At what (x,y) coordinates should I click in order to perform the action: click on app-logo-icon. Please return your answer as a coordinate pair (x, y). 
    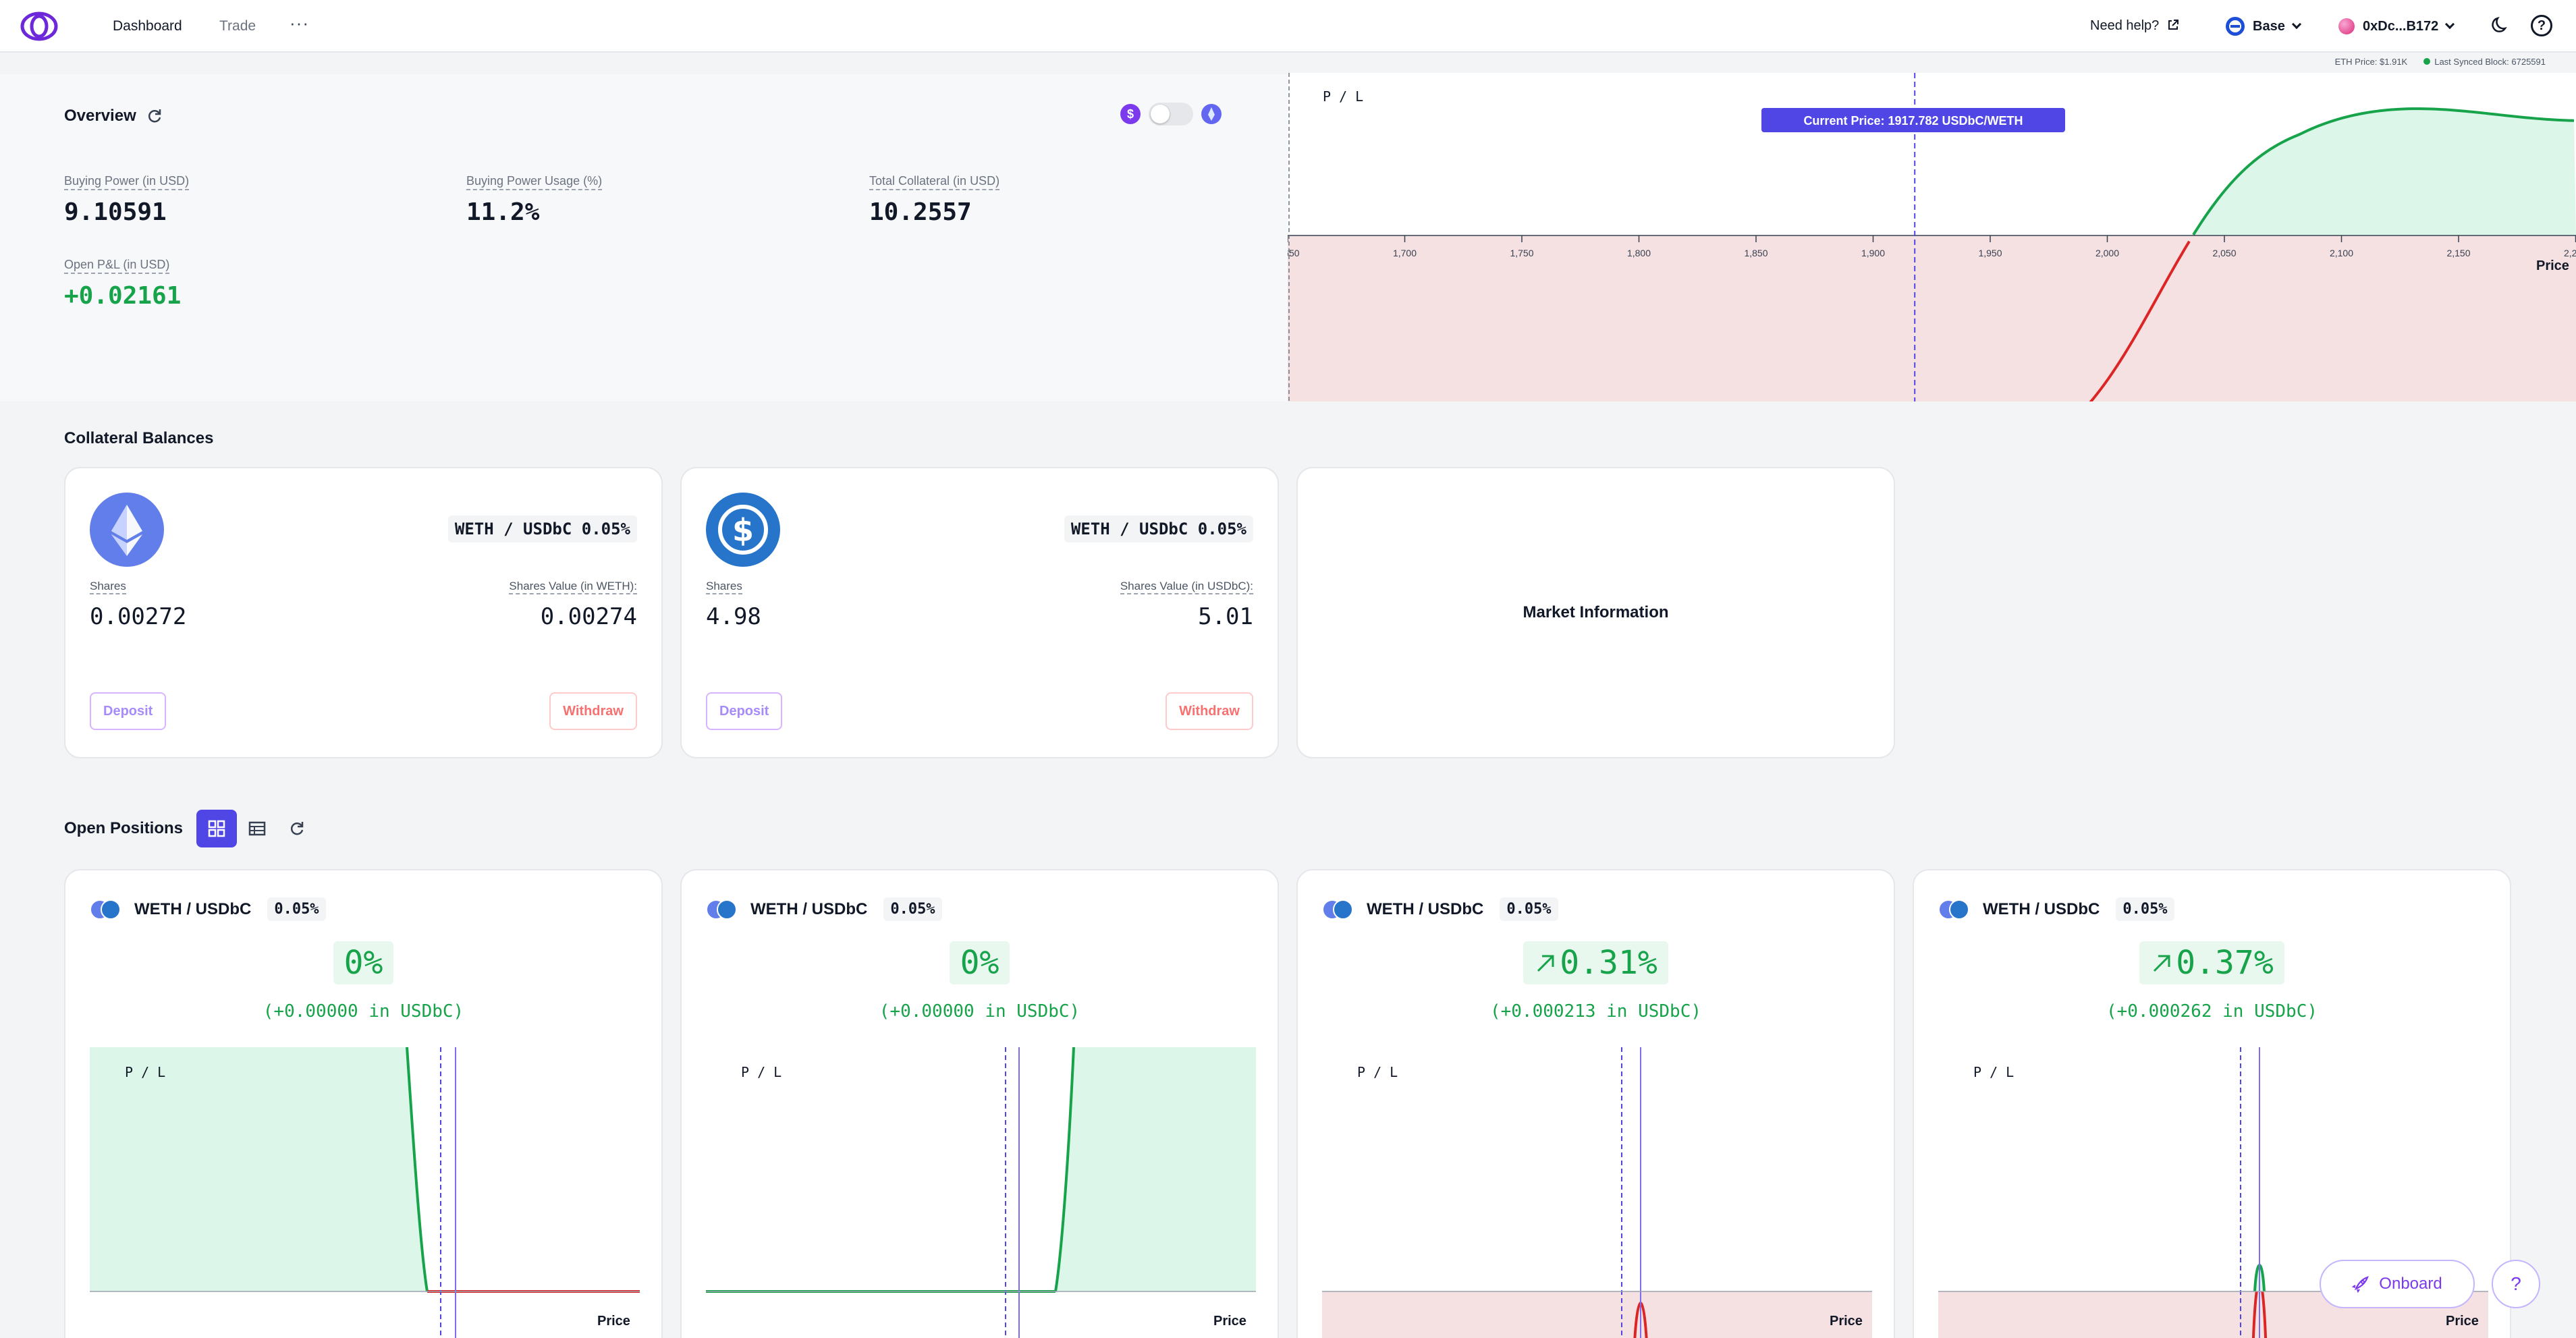
    Looking at the image, I should click on (39, 26).